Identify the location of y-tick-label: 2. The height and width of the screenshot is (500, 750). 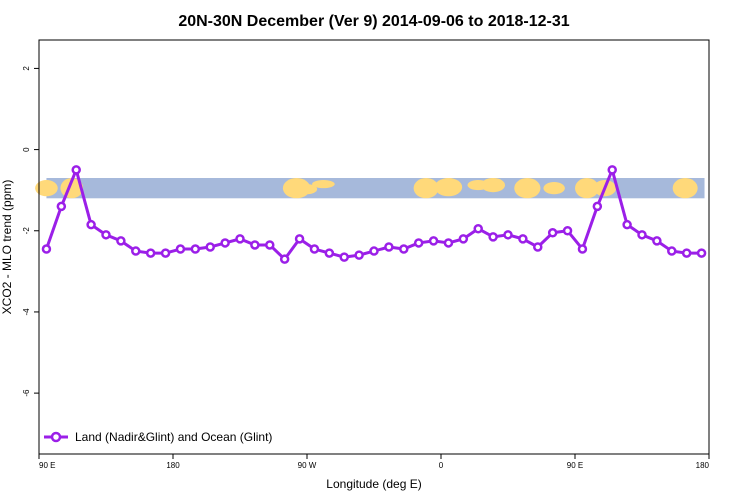
(26, 68).